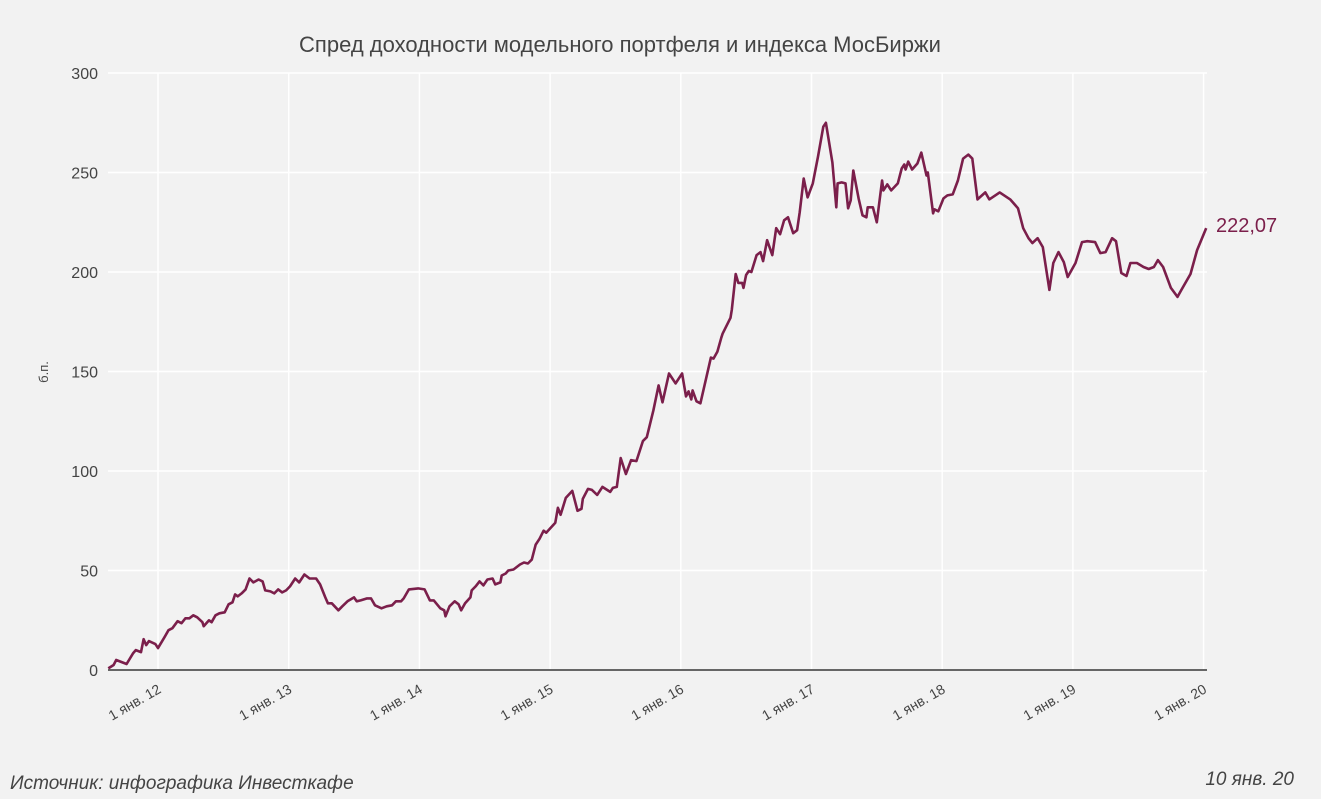 The height and width of the screenshot is (799, 1321). Describe the element at coordinates (1049, 702) in the screenshot. I see `x-tick-label: 1 янв. 19` at that location.